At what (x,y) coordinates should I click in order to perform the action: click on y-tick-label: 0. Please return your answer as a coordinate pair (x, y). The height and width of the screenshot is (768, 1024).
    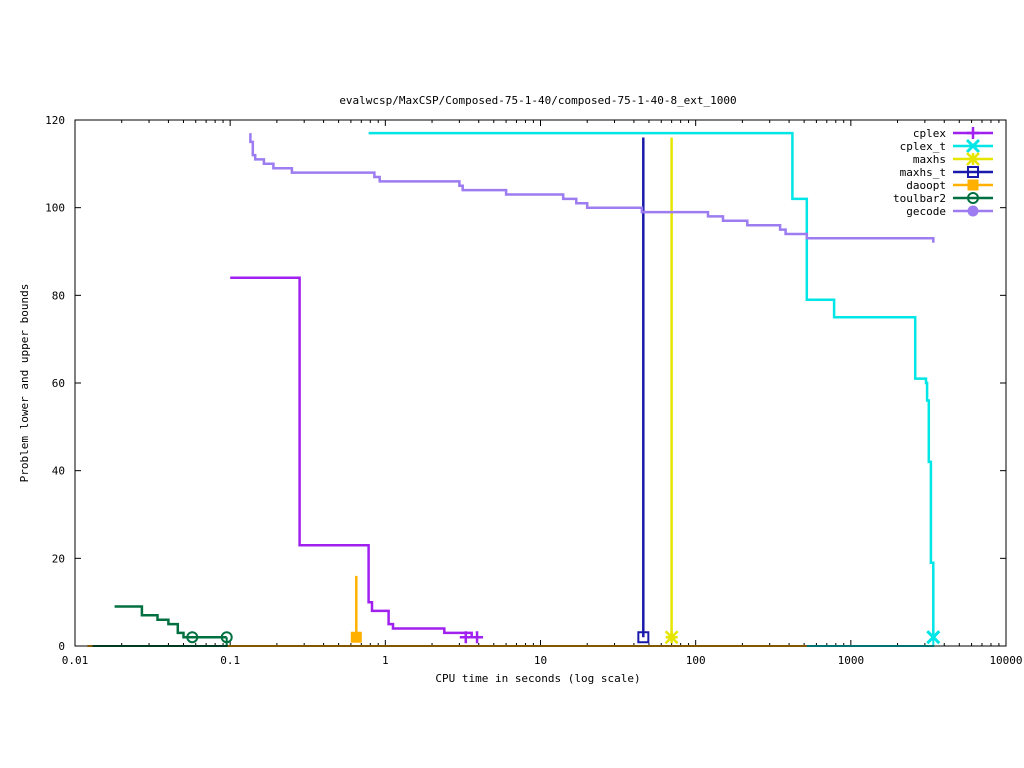
    Looking at the image, I should click on (61, 646).